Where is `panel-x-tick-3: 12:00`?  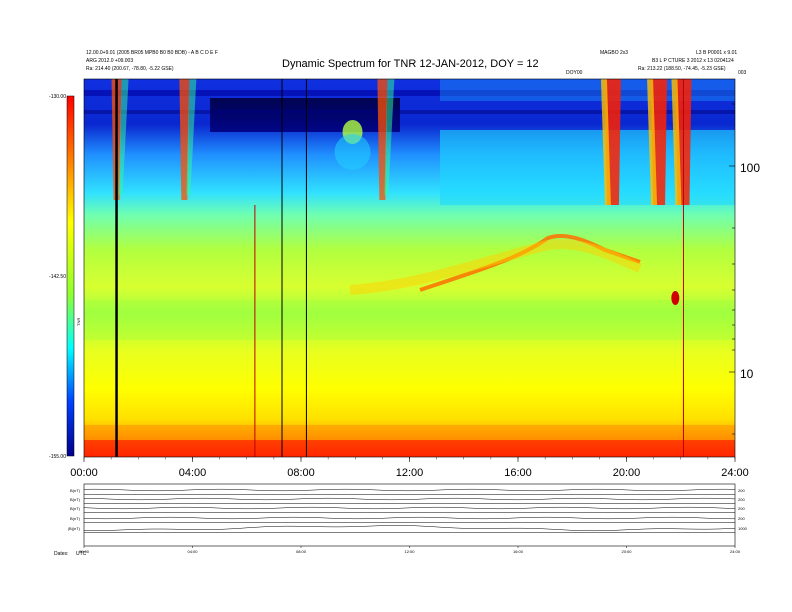 panel-x-tick-3: 12:00 is located at coordinates (409, 551).